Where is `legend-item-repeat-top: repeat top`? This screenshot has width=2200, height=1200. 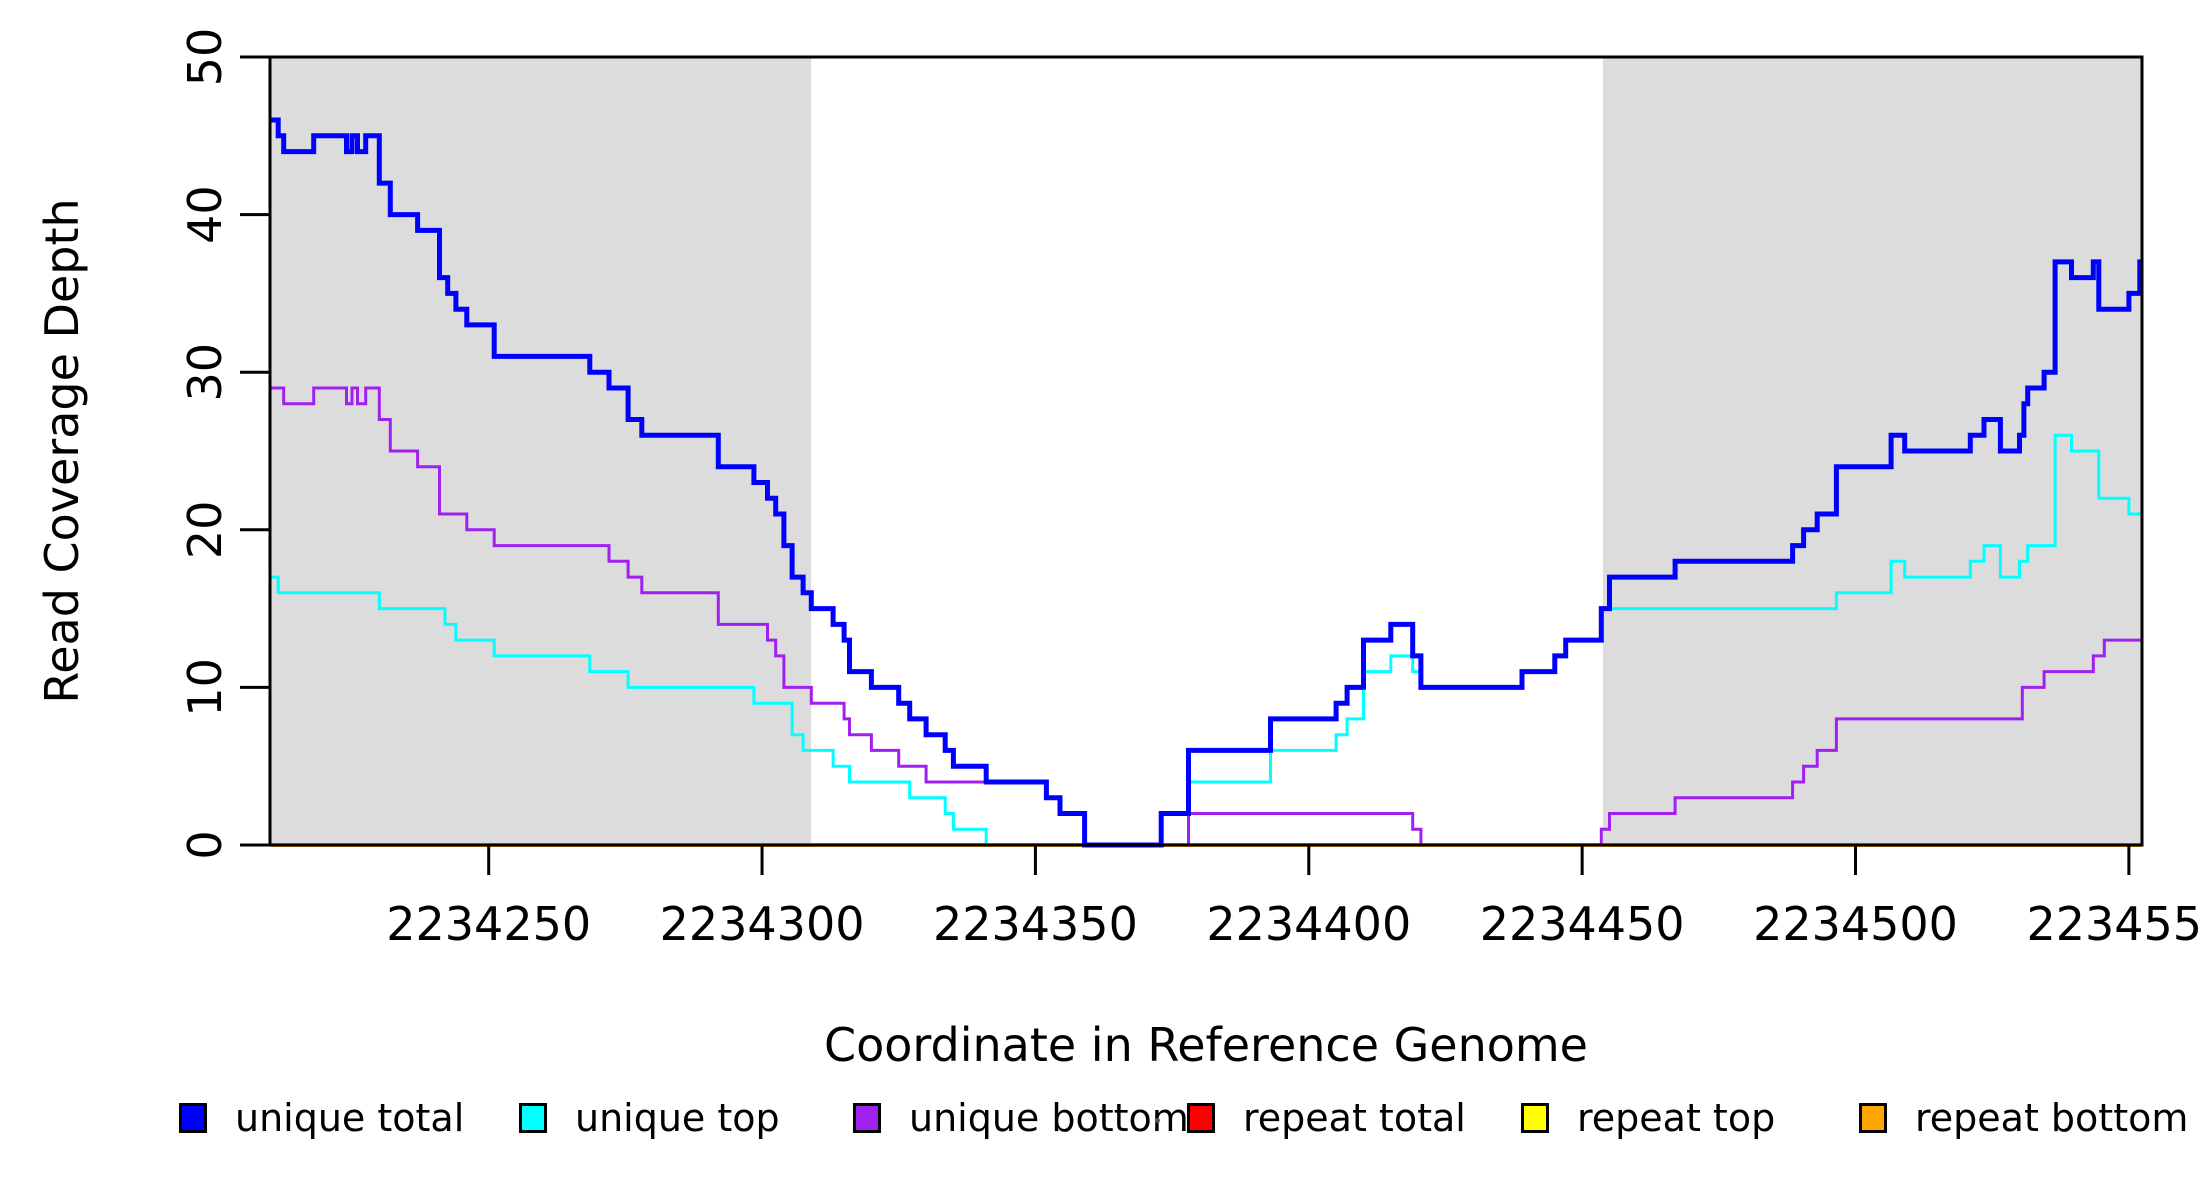 legend-item-repeat-top: repeat top is located at coordinates (1648, 1118).